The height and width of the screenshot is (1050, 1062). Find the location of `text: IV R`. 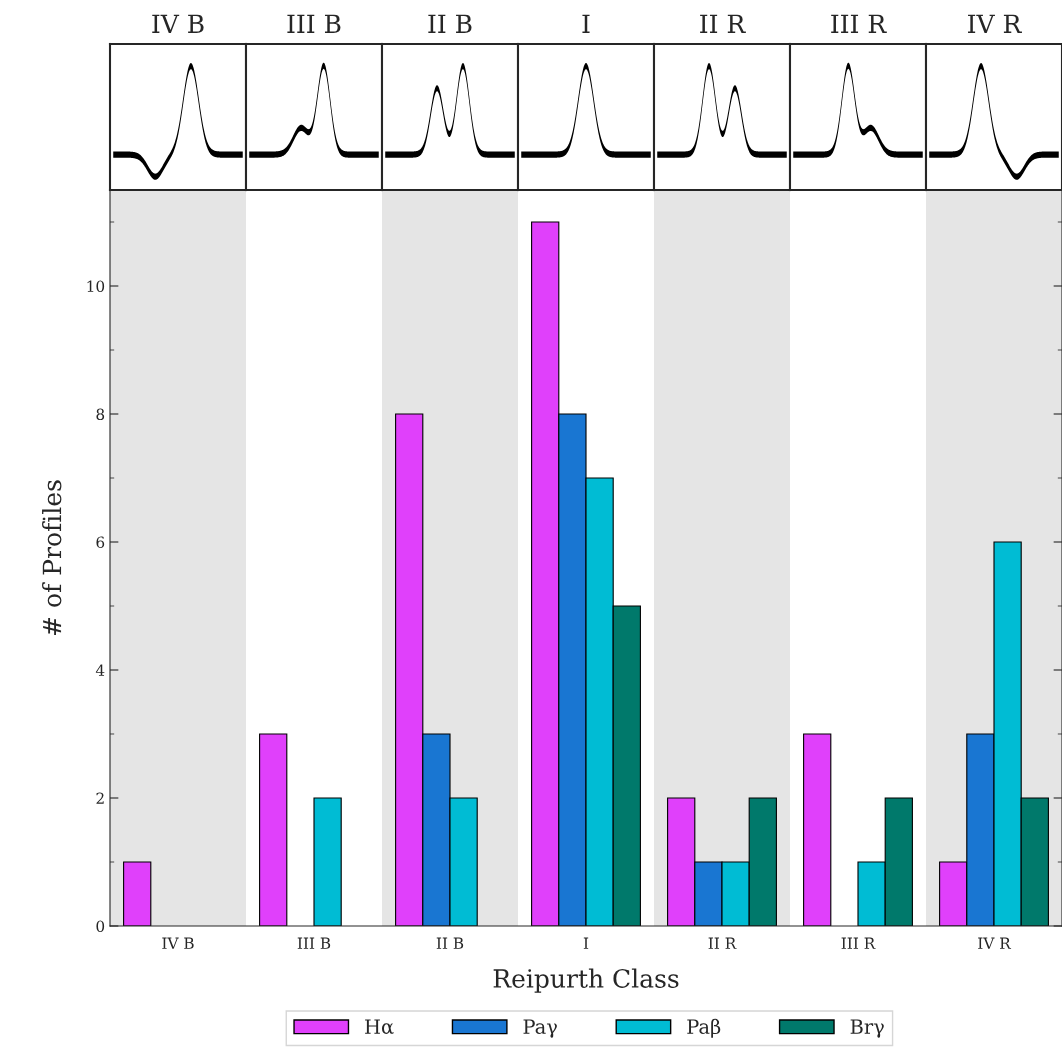

text: IV R is located at coordinates (995, 23).